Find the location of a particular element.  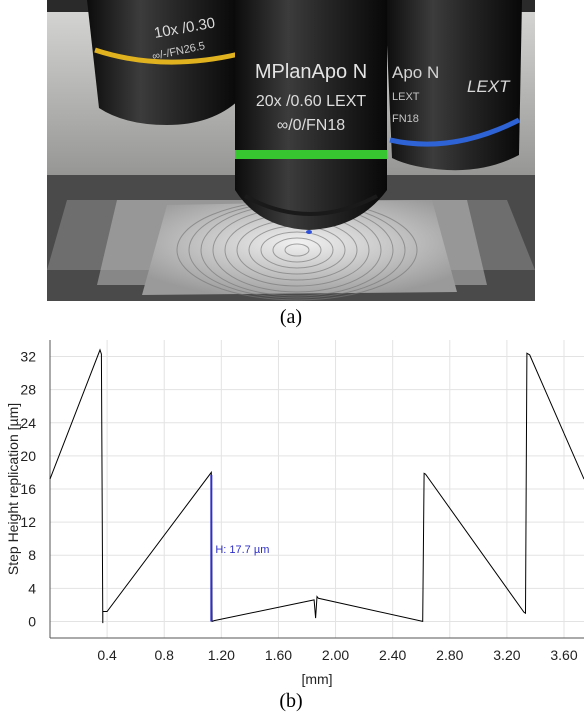

y-tick-label: 20 is located at coordinates (28, 456).